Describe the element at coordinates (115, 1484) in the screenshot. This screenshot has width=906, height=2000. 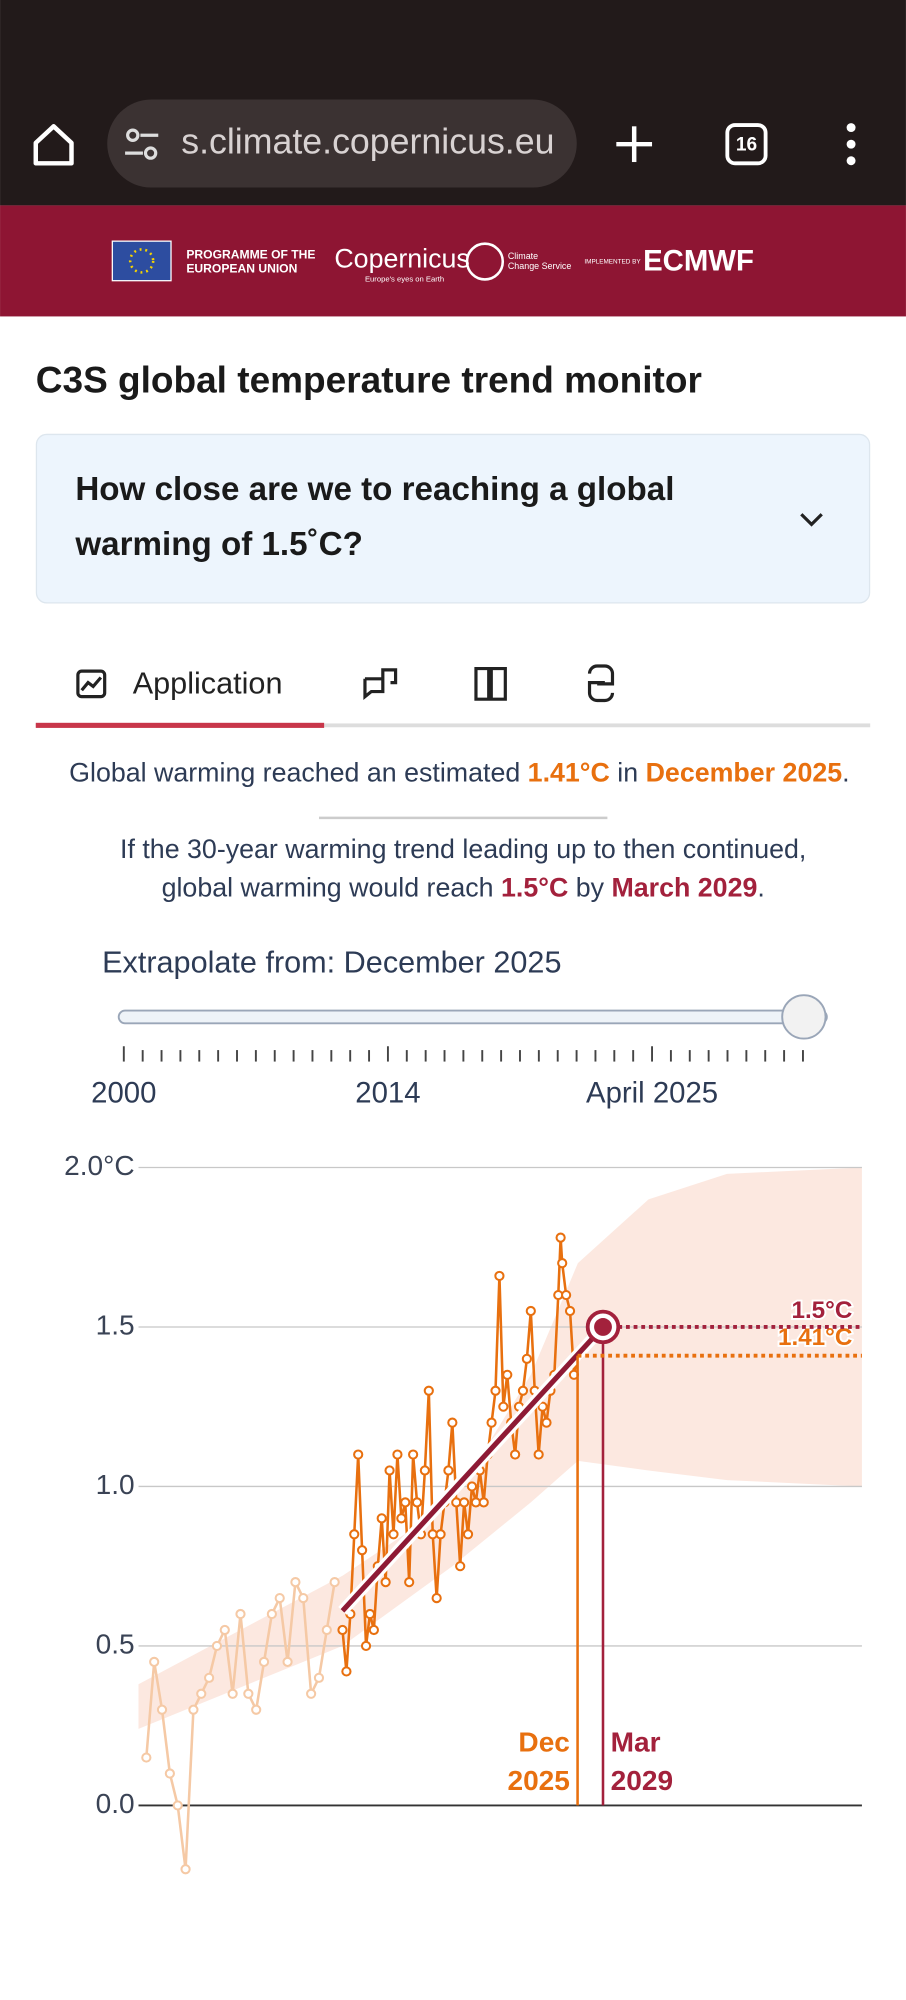
I see `y-tick-label: 1.0` at that location.